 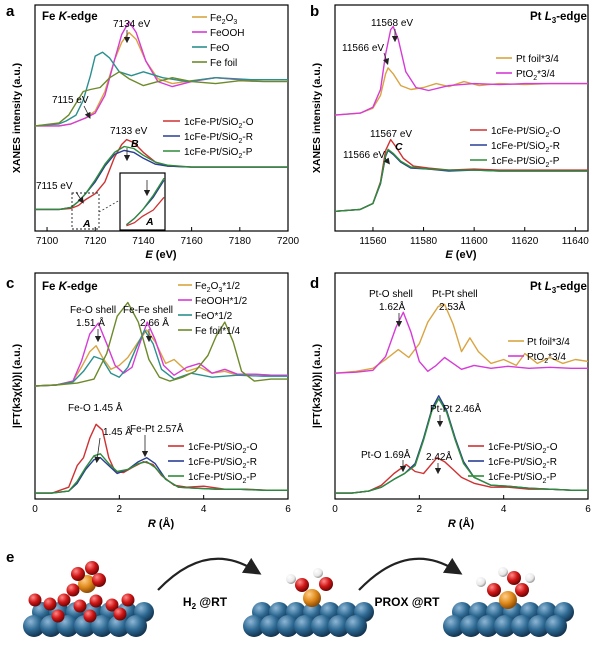 What do you see at coordinates (314, 11) in the screenshot?
I see `panel-letter-b: b` at bounding box center [314, 11].